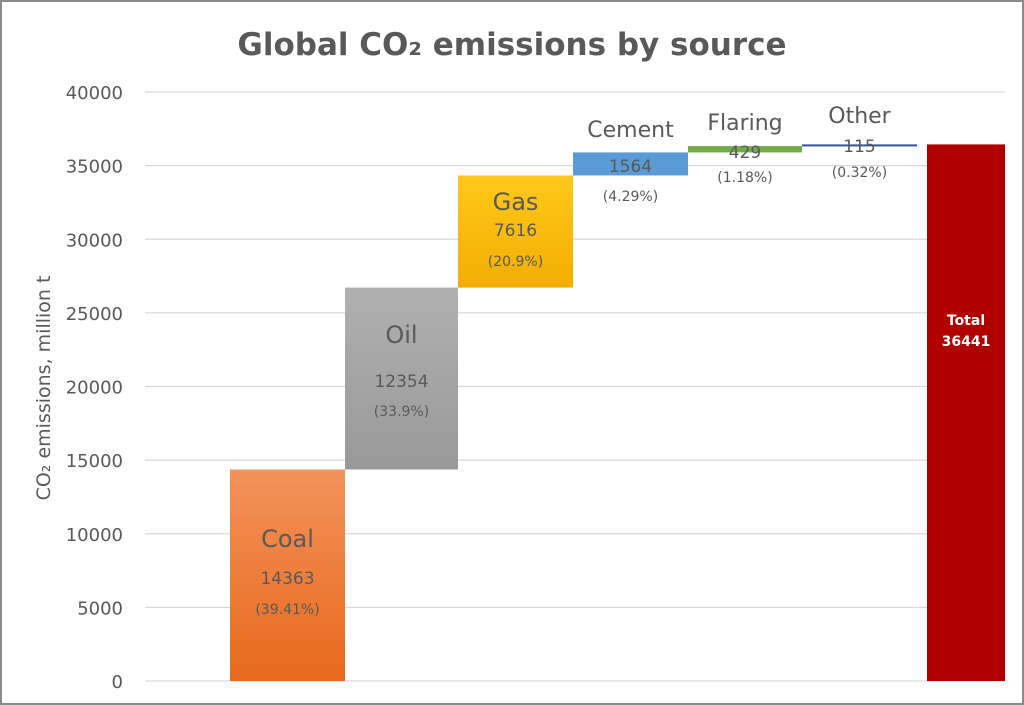  Describe the element at coordinates (100, 608) in the screenshot. I see `y-tick-label: 5000` at that location.